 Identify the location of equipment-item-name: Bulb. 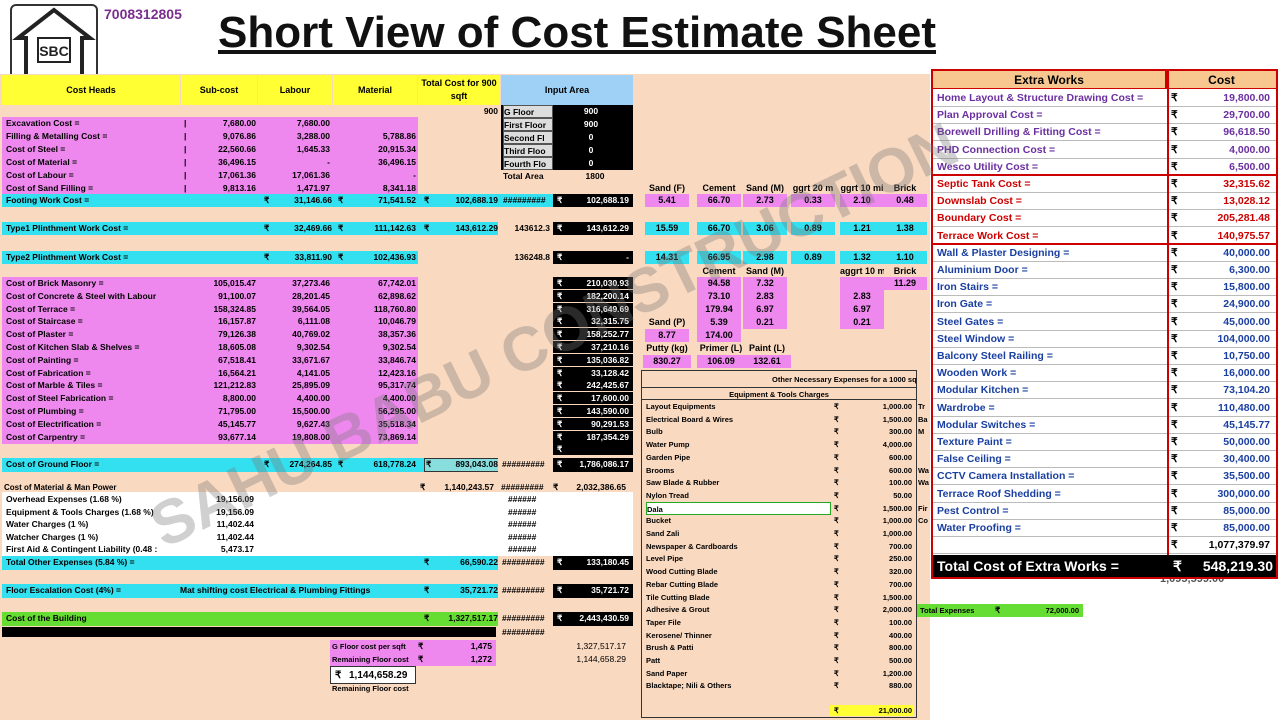
(654, 432).